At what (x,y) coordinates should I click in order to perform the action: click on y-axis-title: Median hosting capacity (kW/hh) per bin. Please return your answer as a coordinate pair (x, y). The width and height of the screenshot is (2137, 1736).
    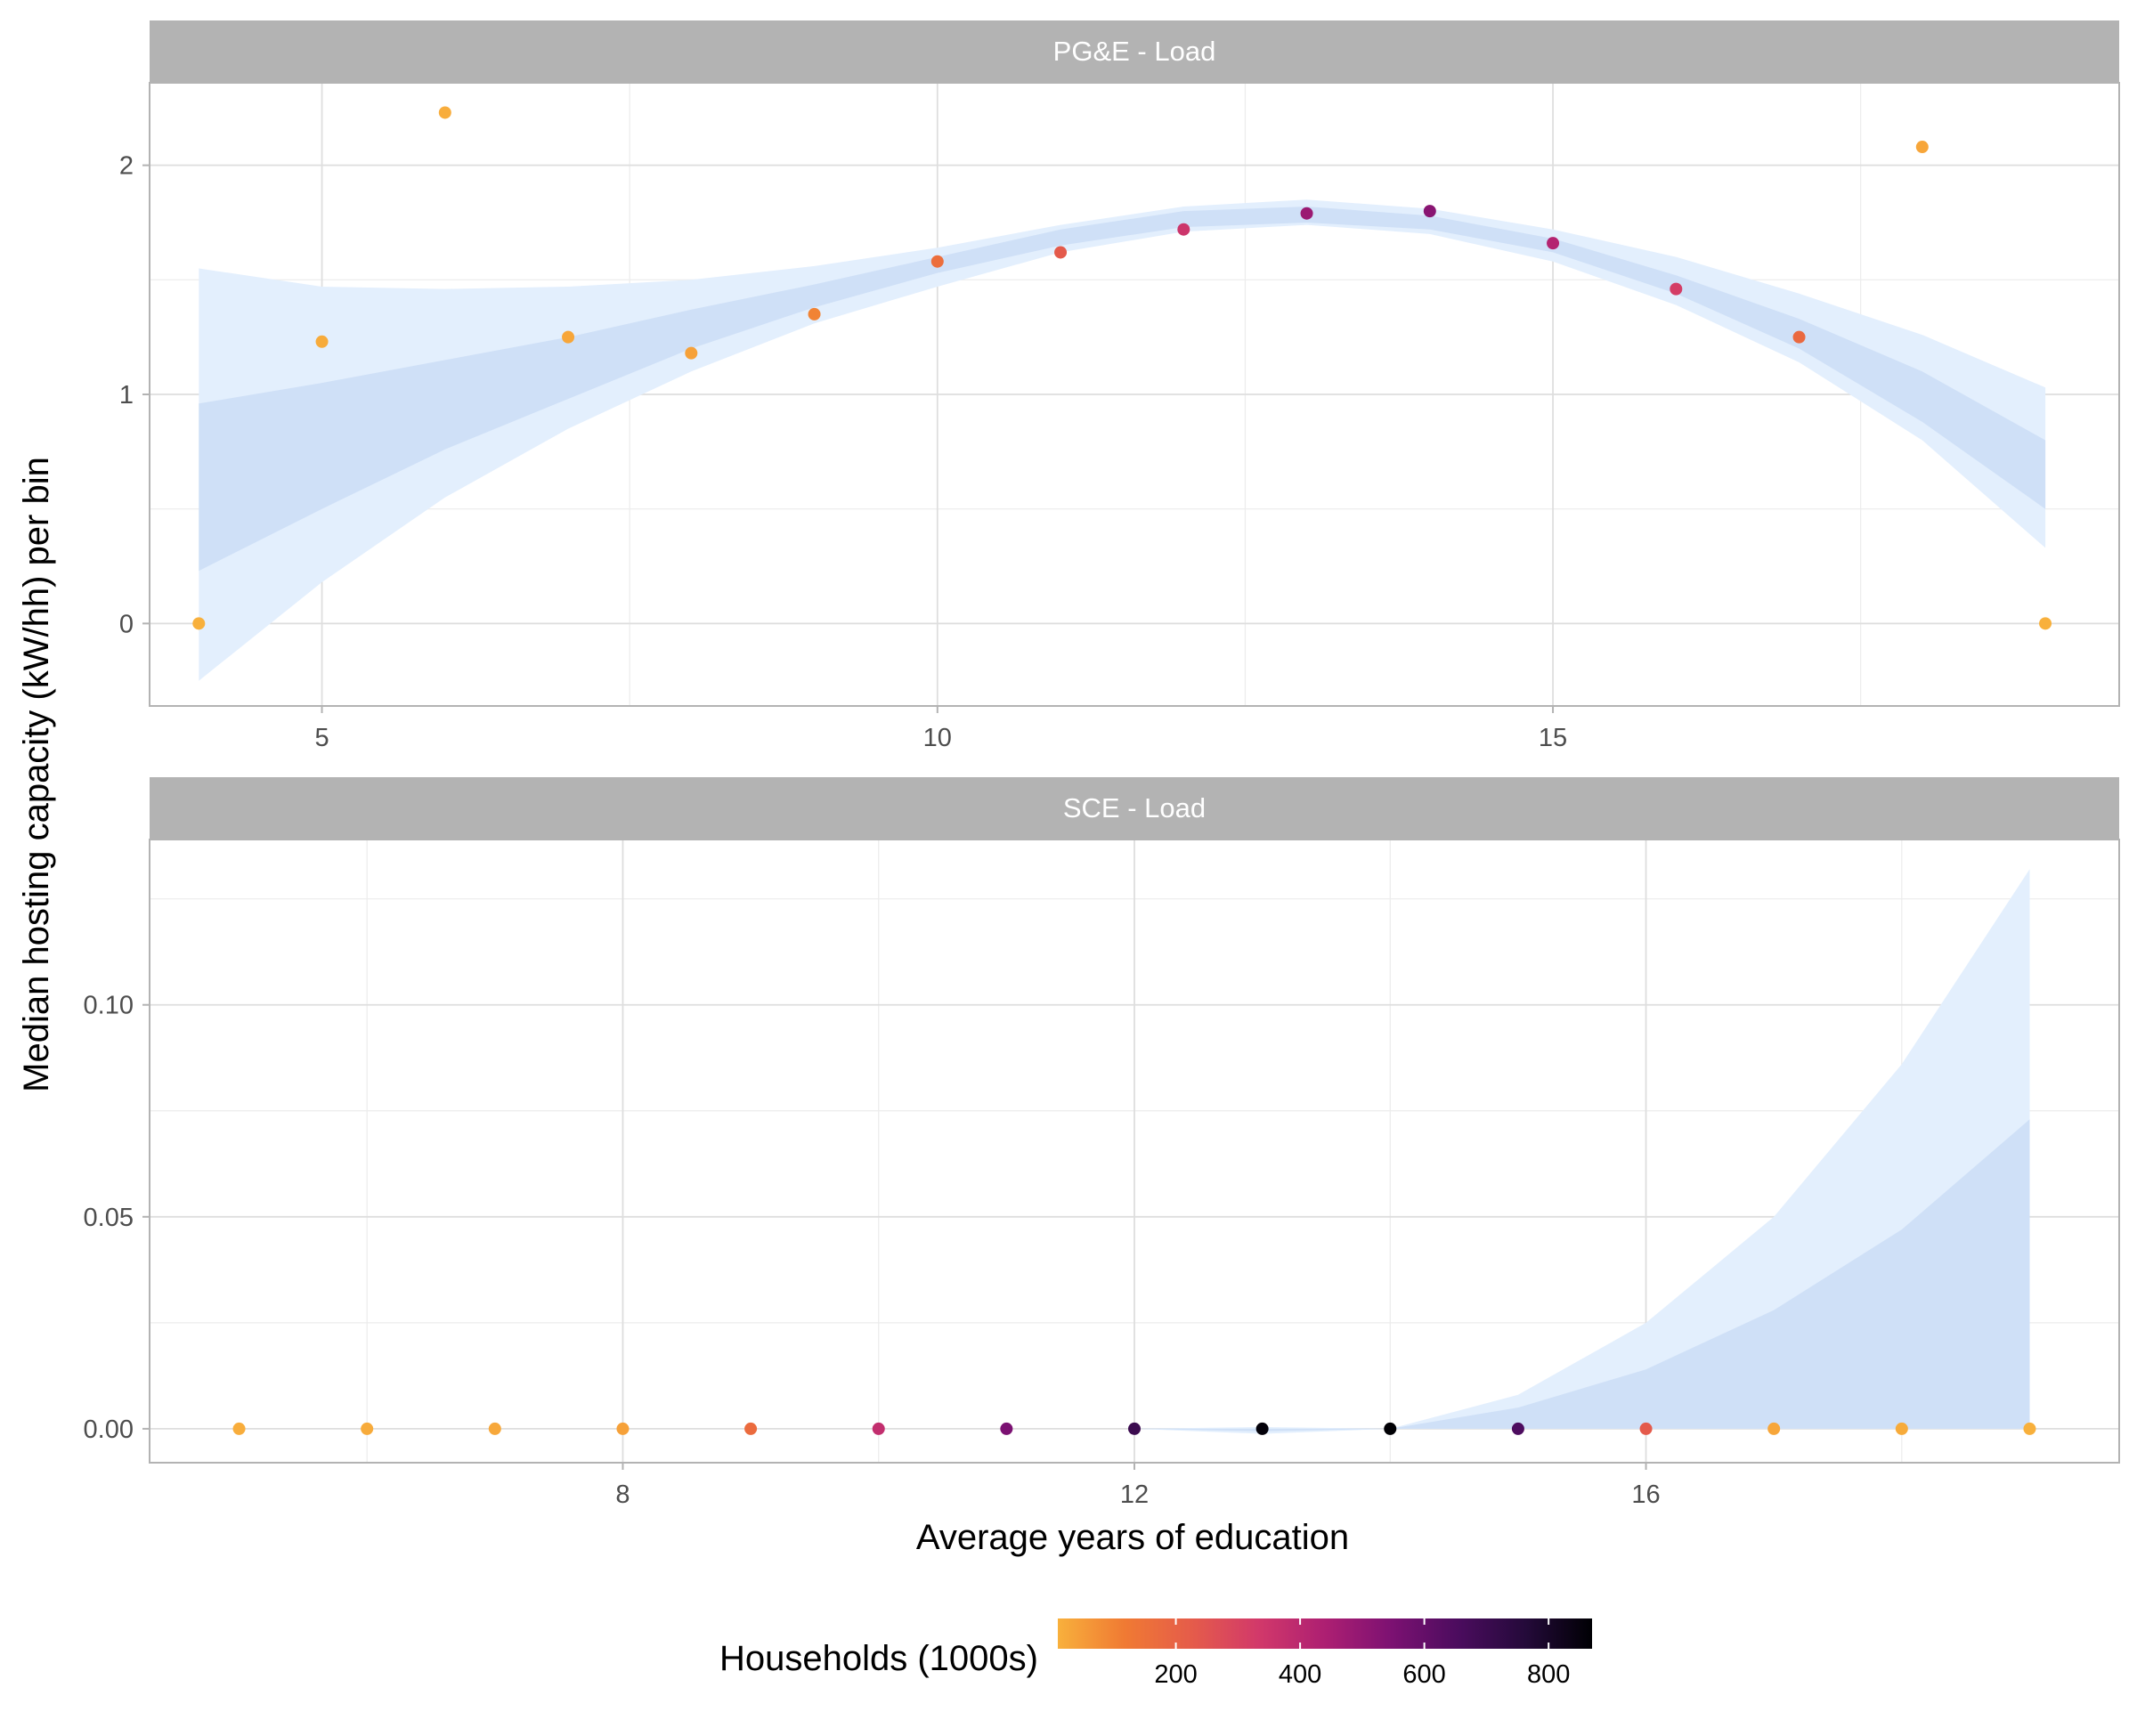
    Looking at the image, I should click on (36, 774).